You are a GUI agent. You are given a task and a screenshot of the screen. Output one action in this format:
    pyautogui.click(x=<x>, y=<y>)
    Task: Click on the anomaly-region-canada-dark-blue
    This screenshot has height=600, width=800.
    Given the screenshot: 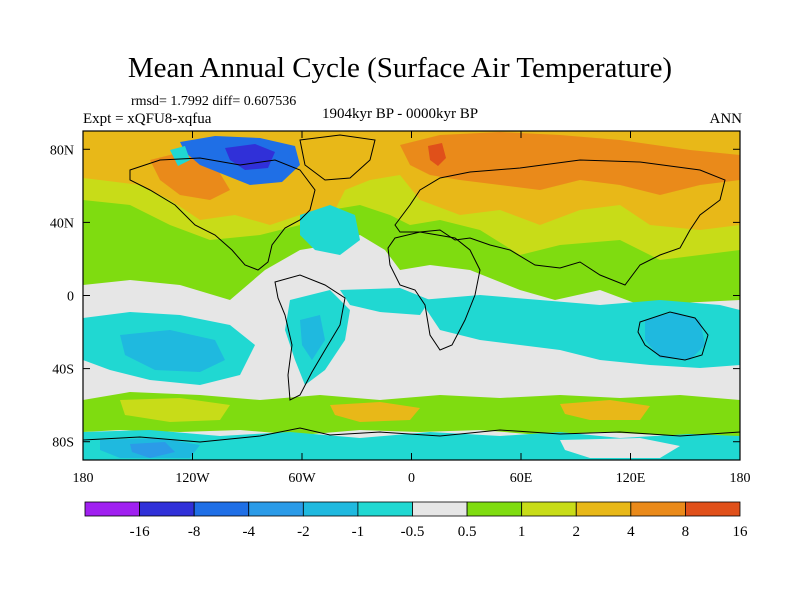 What is the action you would take?
    pyautogui.click(x=250, y=157)
    